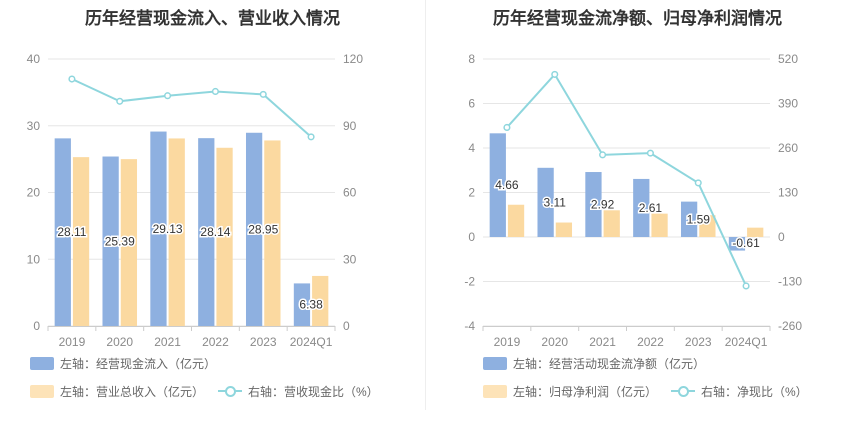  What do you see at coordinates (350, 126) in the screenshot?
I see `right-y-tick-label: 90` at bounding box center [350, 126].